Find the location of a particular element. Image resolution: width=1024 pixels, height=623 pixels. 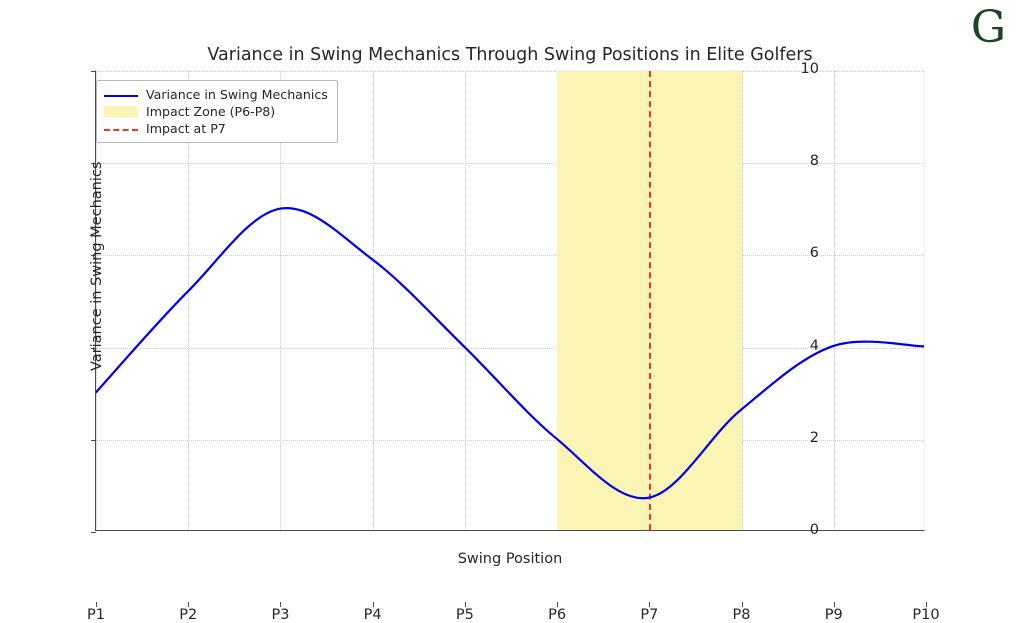

gridline-x-P5 is located at coordinates (465, 300).